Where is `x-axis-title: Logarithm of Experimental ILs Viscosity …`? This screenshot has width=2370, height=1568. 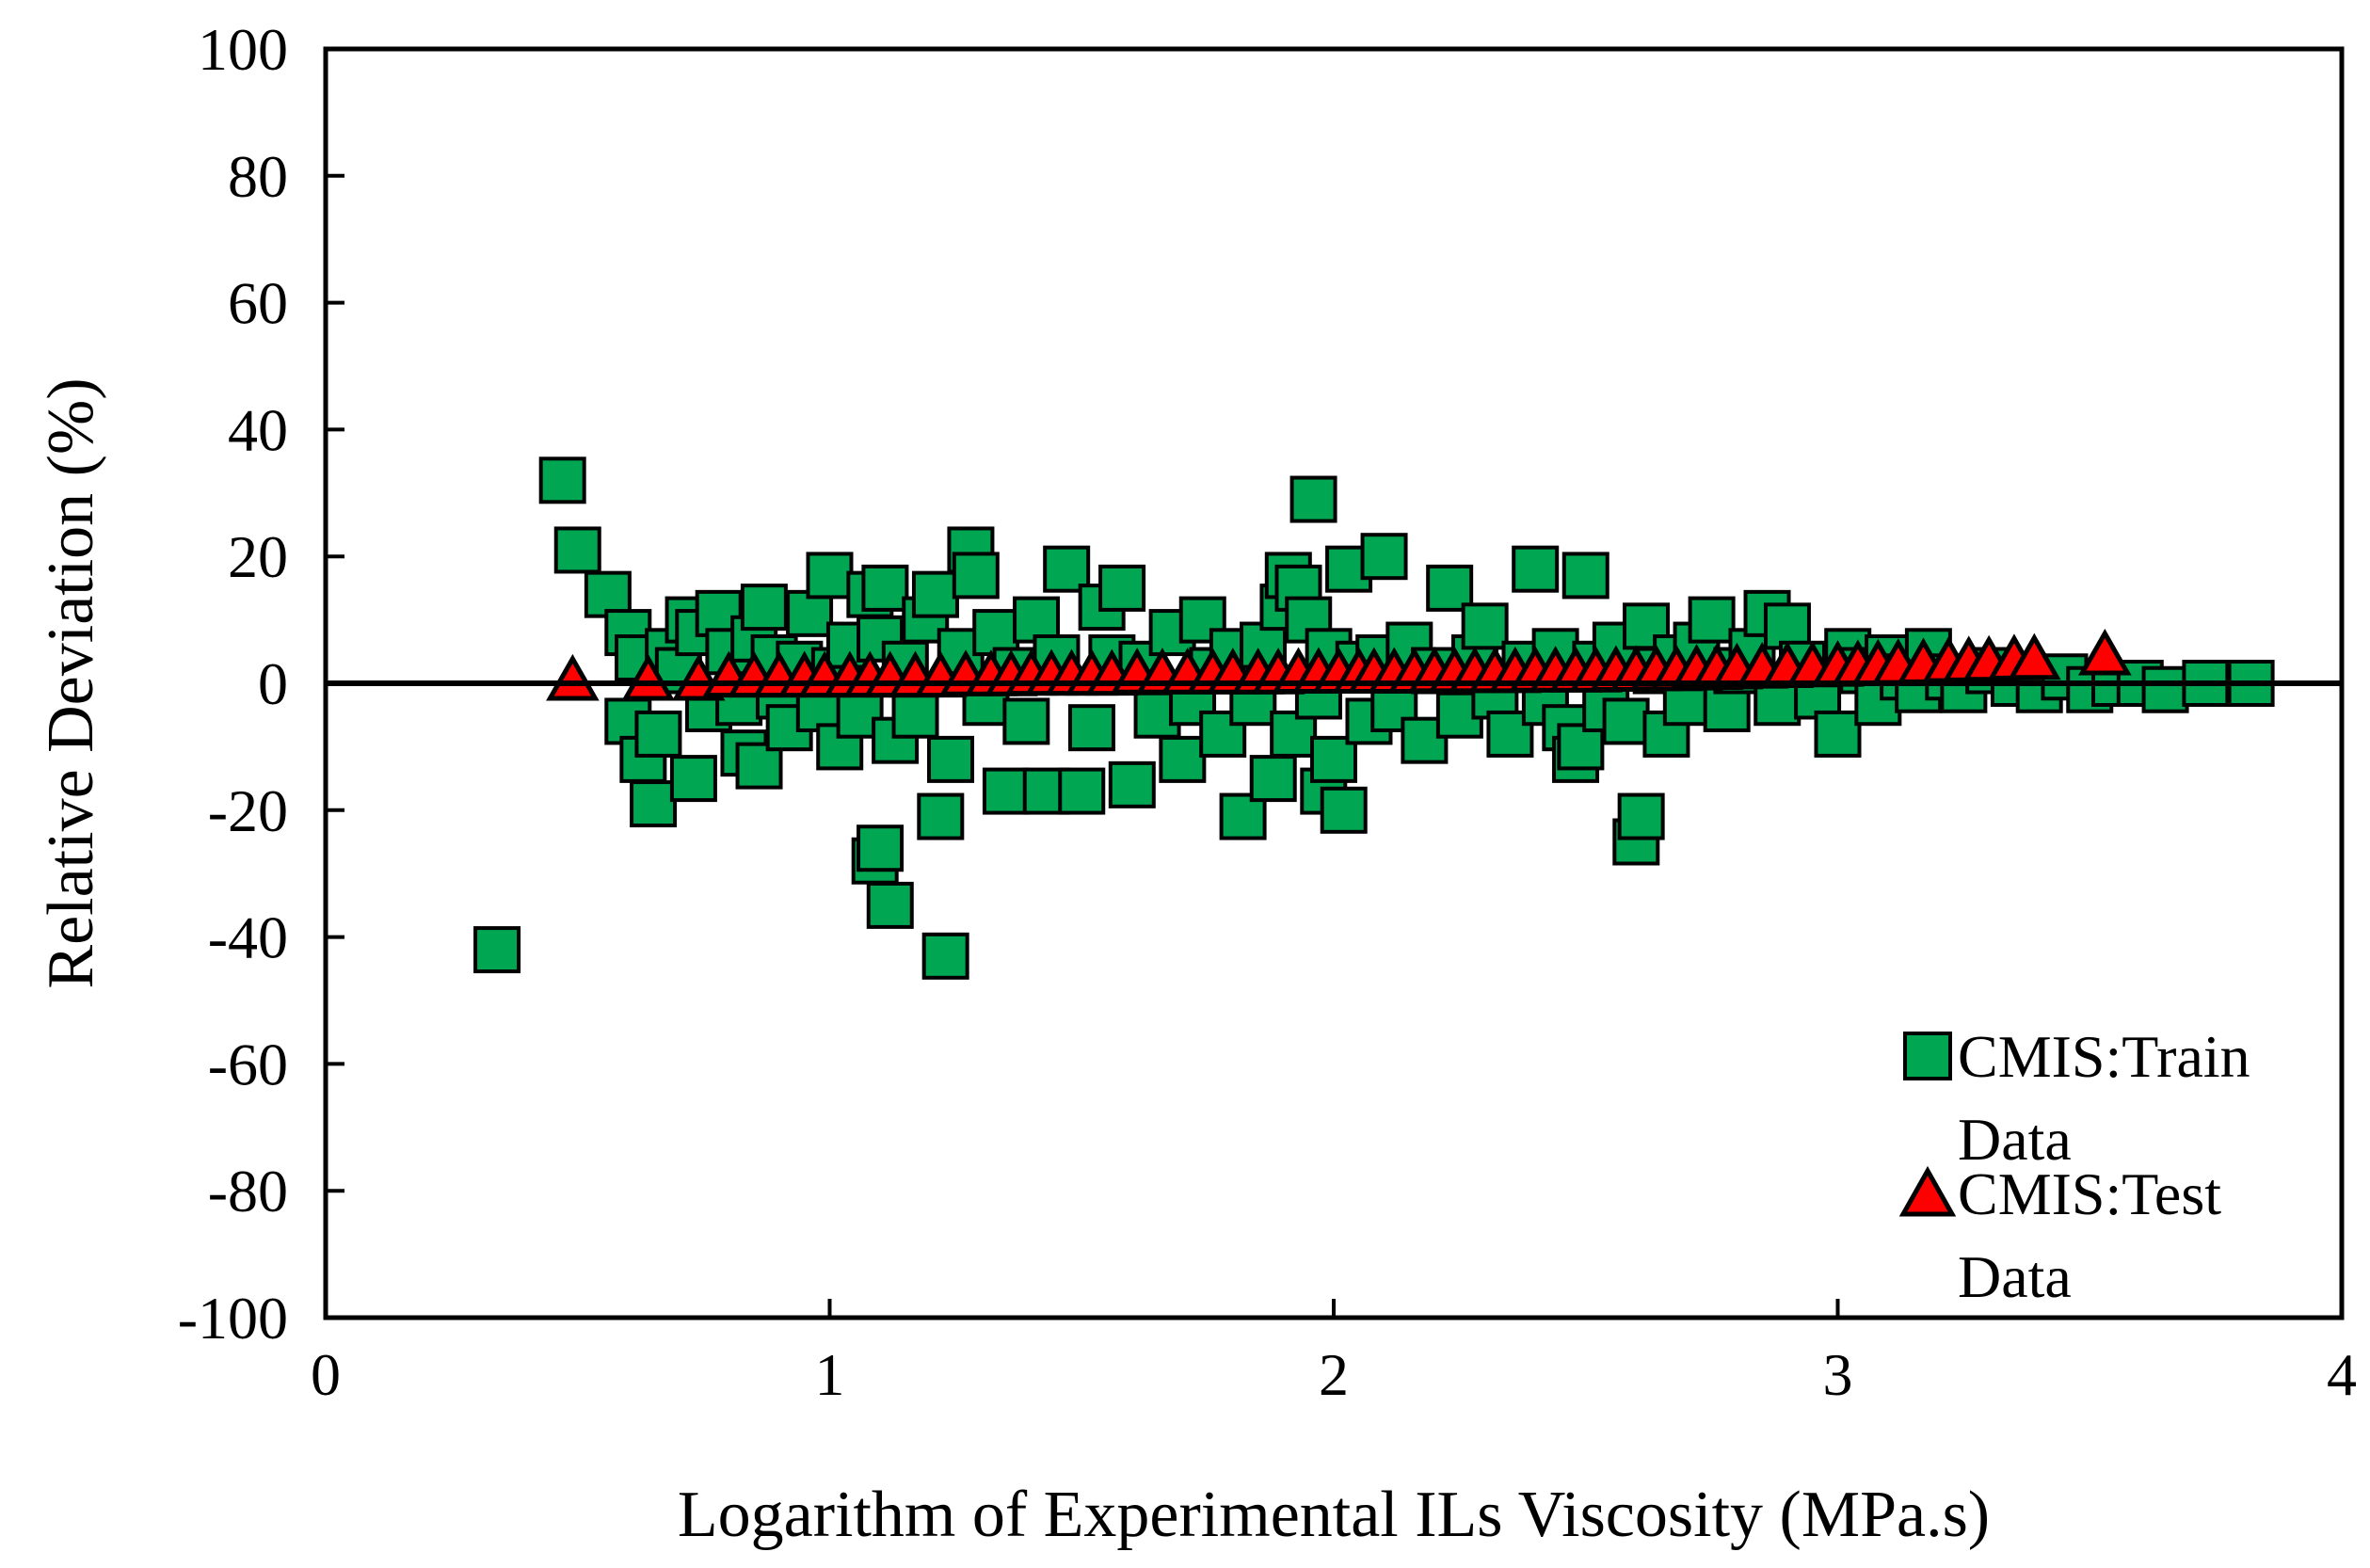 x-axis-title: Logarithm of Experimental ILs Viscosity … is located at coordinates (1334, 1515).